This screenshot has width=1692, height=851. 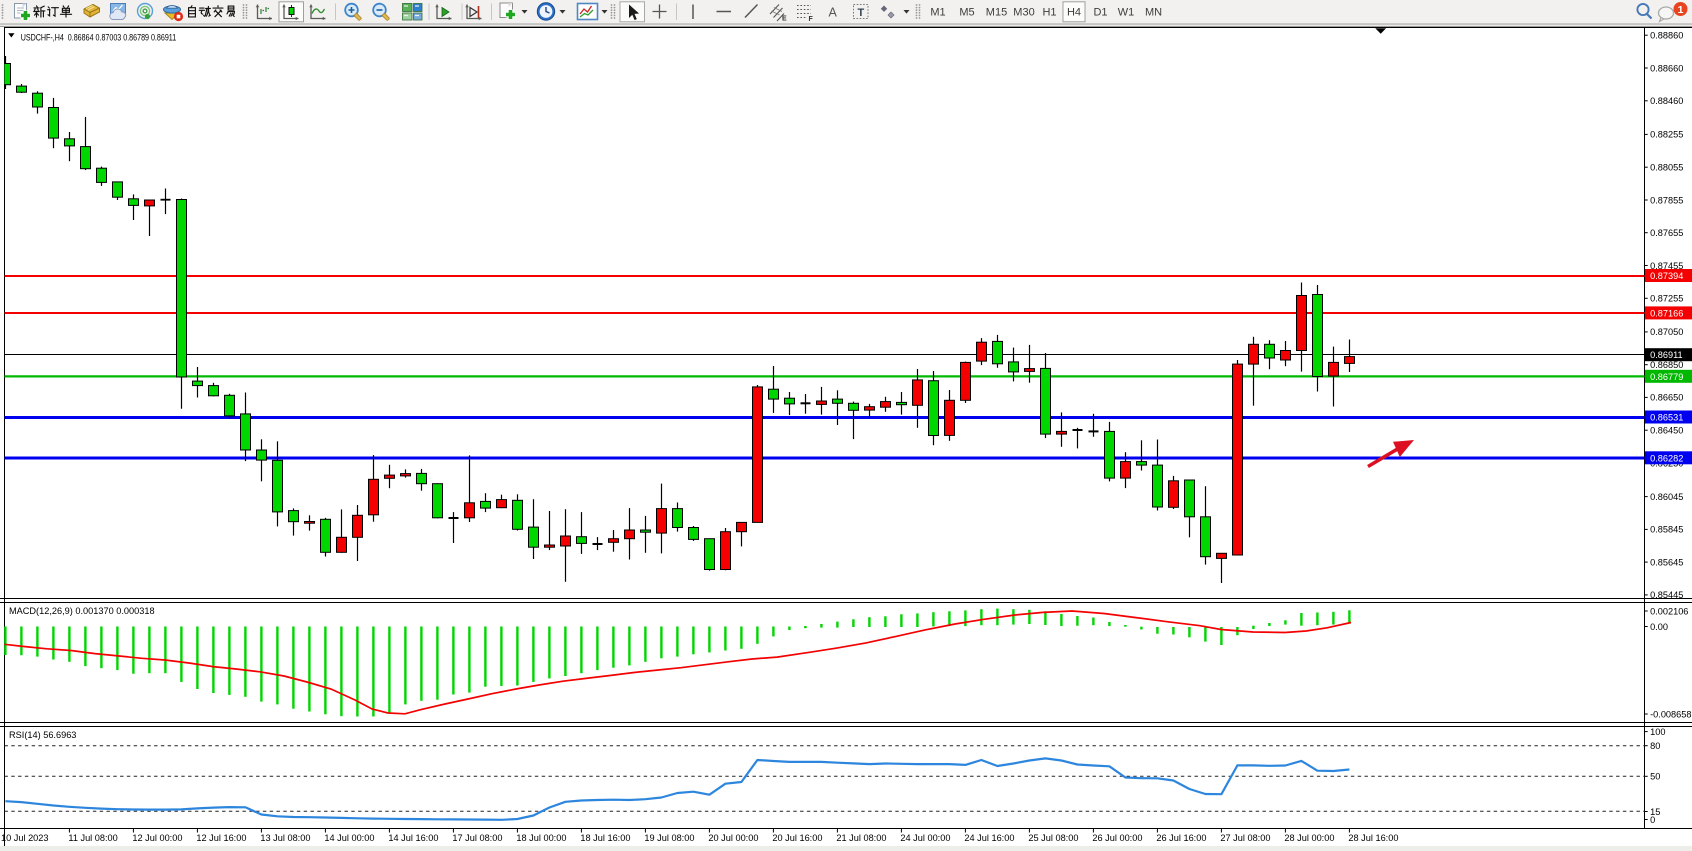 I want to click on svg-text: M30, so click(x=1023, y=13).